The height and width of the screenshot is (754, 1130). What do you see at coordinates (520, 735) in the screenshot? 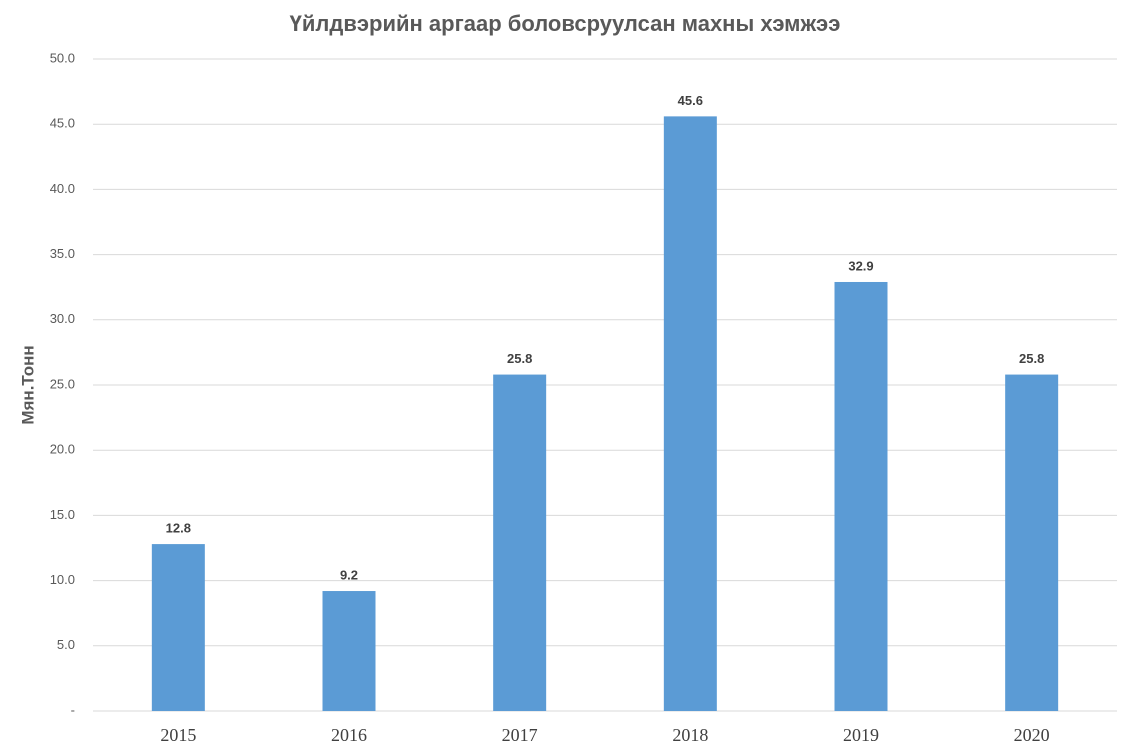
I see `x-tick-label: 2017` at bounding box center [520, 735].